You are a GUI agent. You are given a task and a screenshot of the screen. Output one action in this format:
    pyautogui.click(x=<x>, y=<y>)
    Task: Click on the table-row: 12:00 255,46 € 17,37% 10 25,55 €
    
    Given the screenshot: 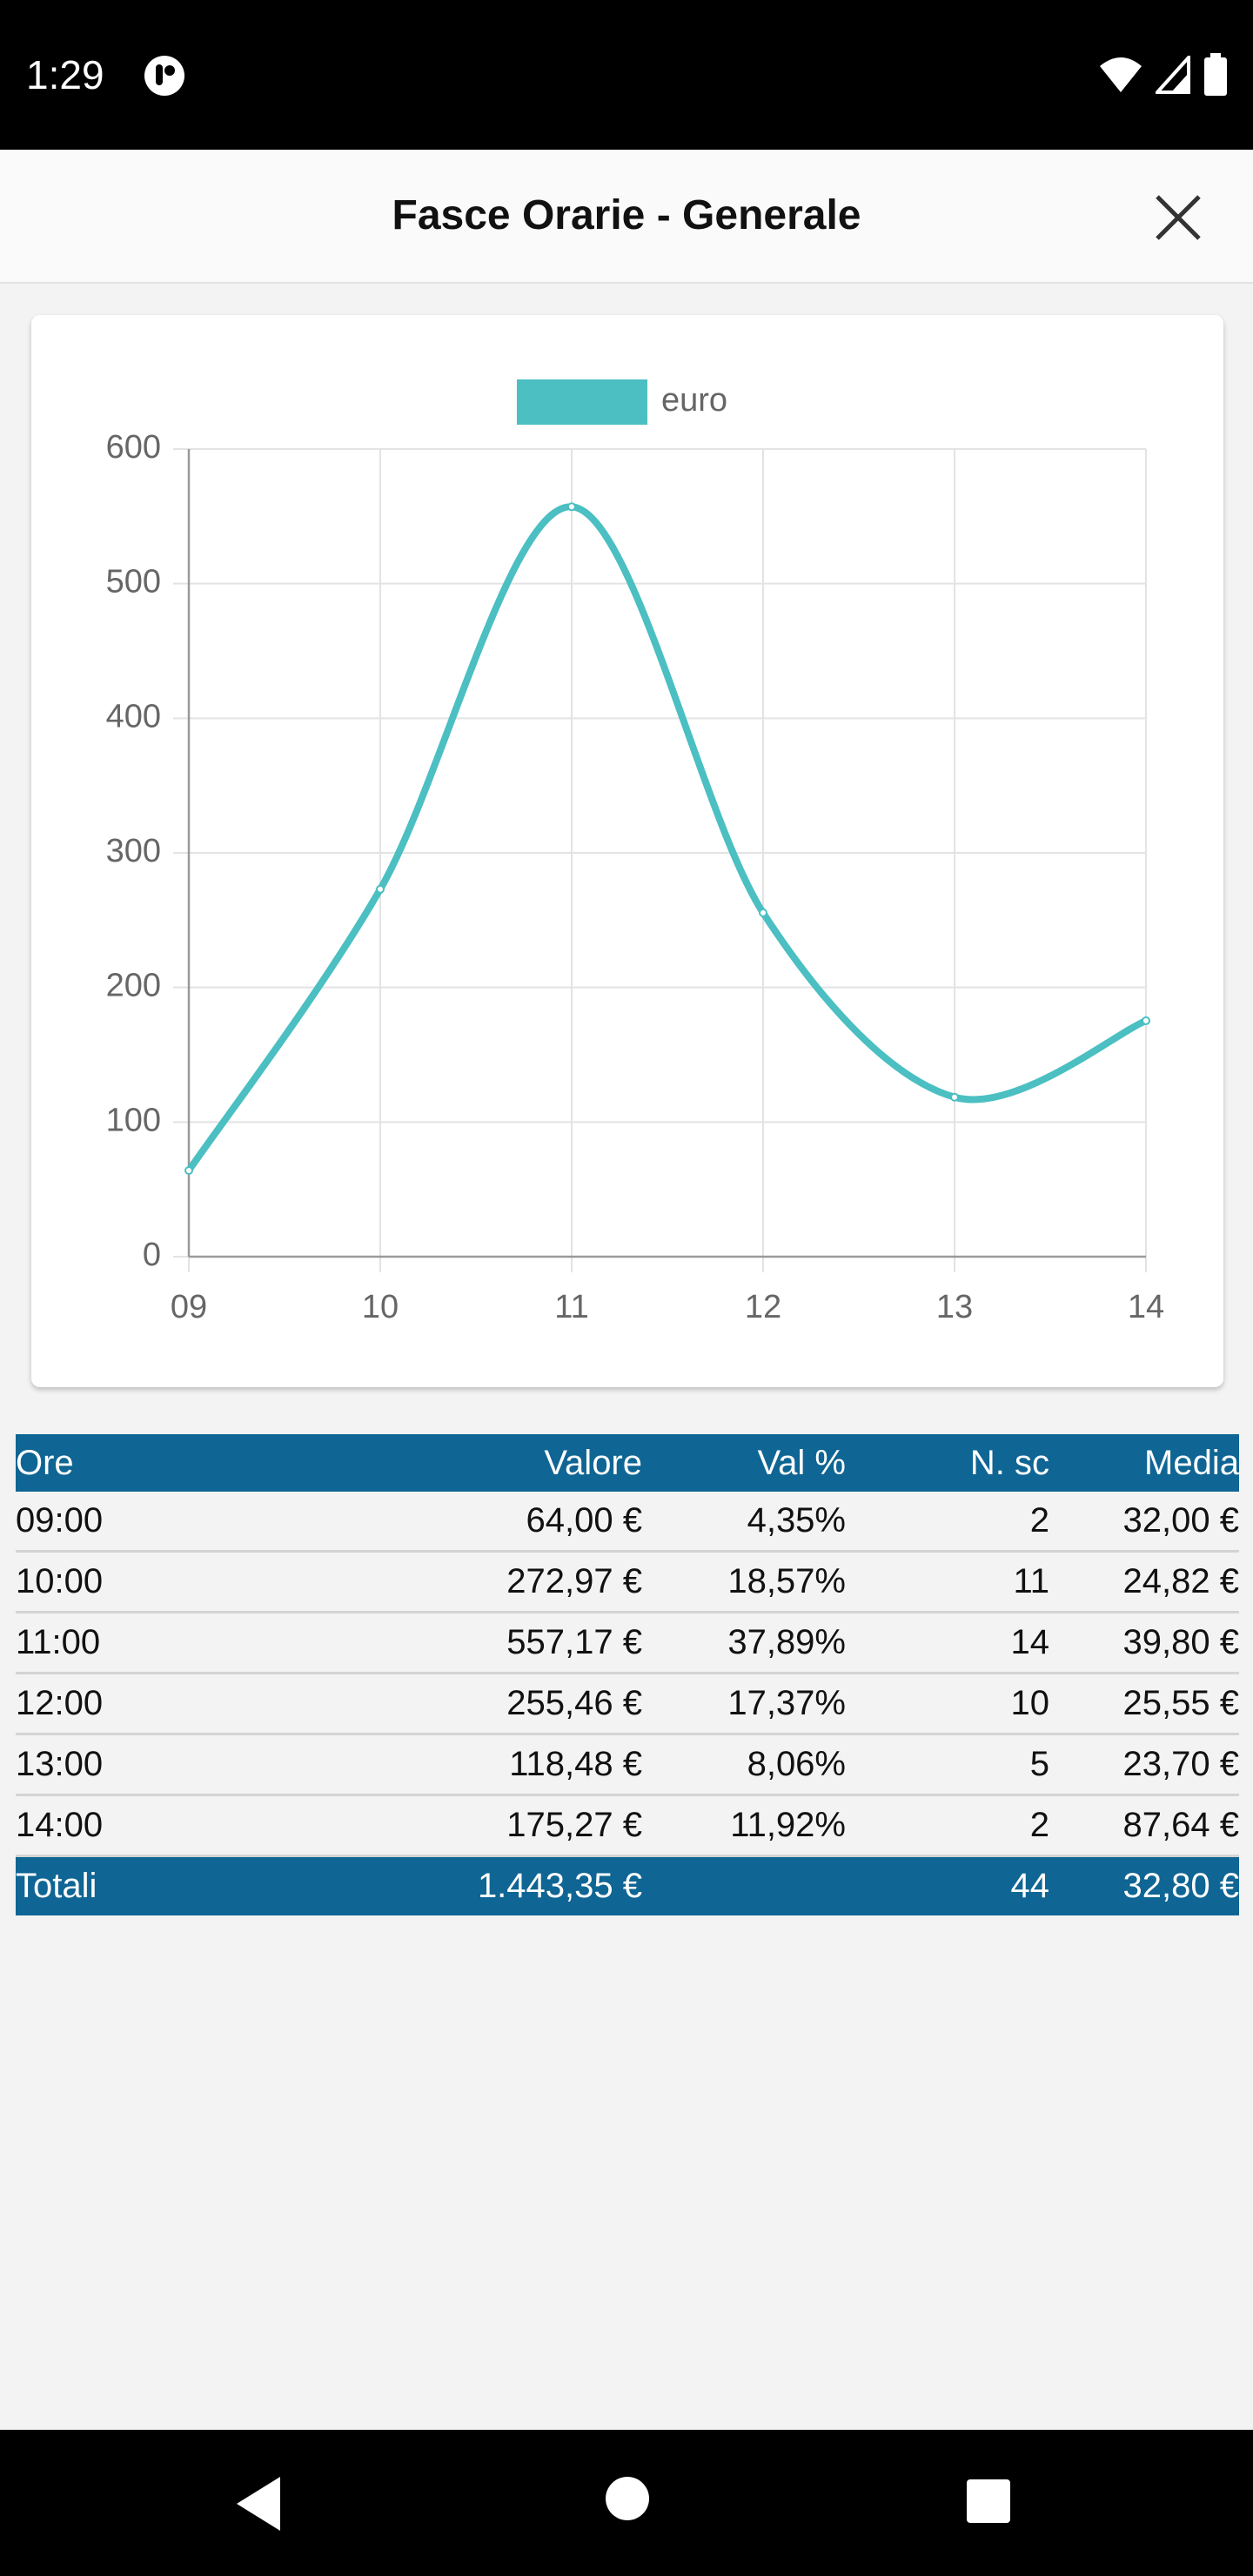 What is the action you would take?
    pyautogui.click(x=627, y=1704)
    